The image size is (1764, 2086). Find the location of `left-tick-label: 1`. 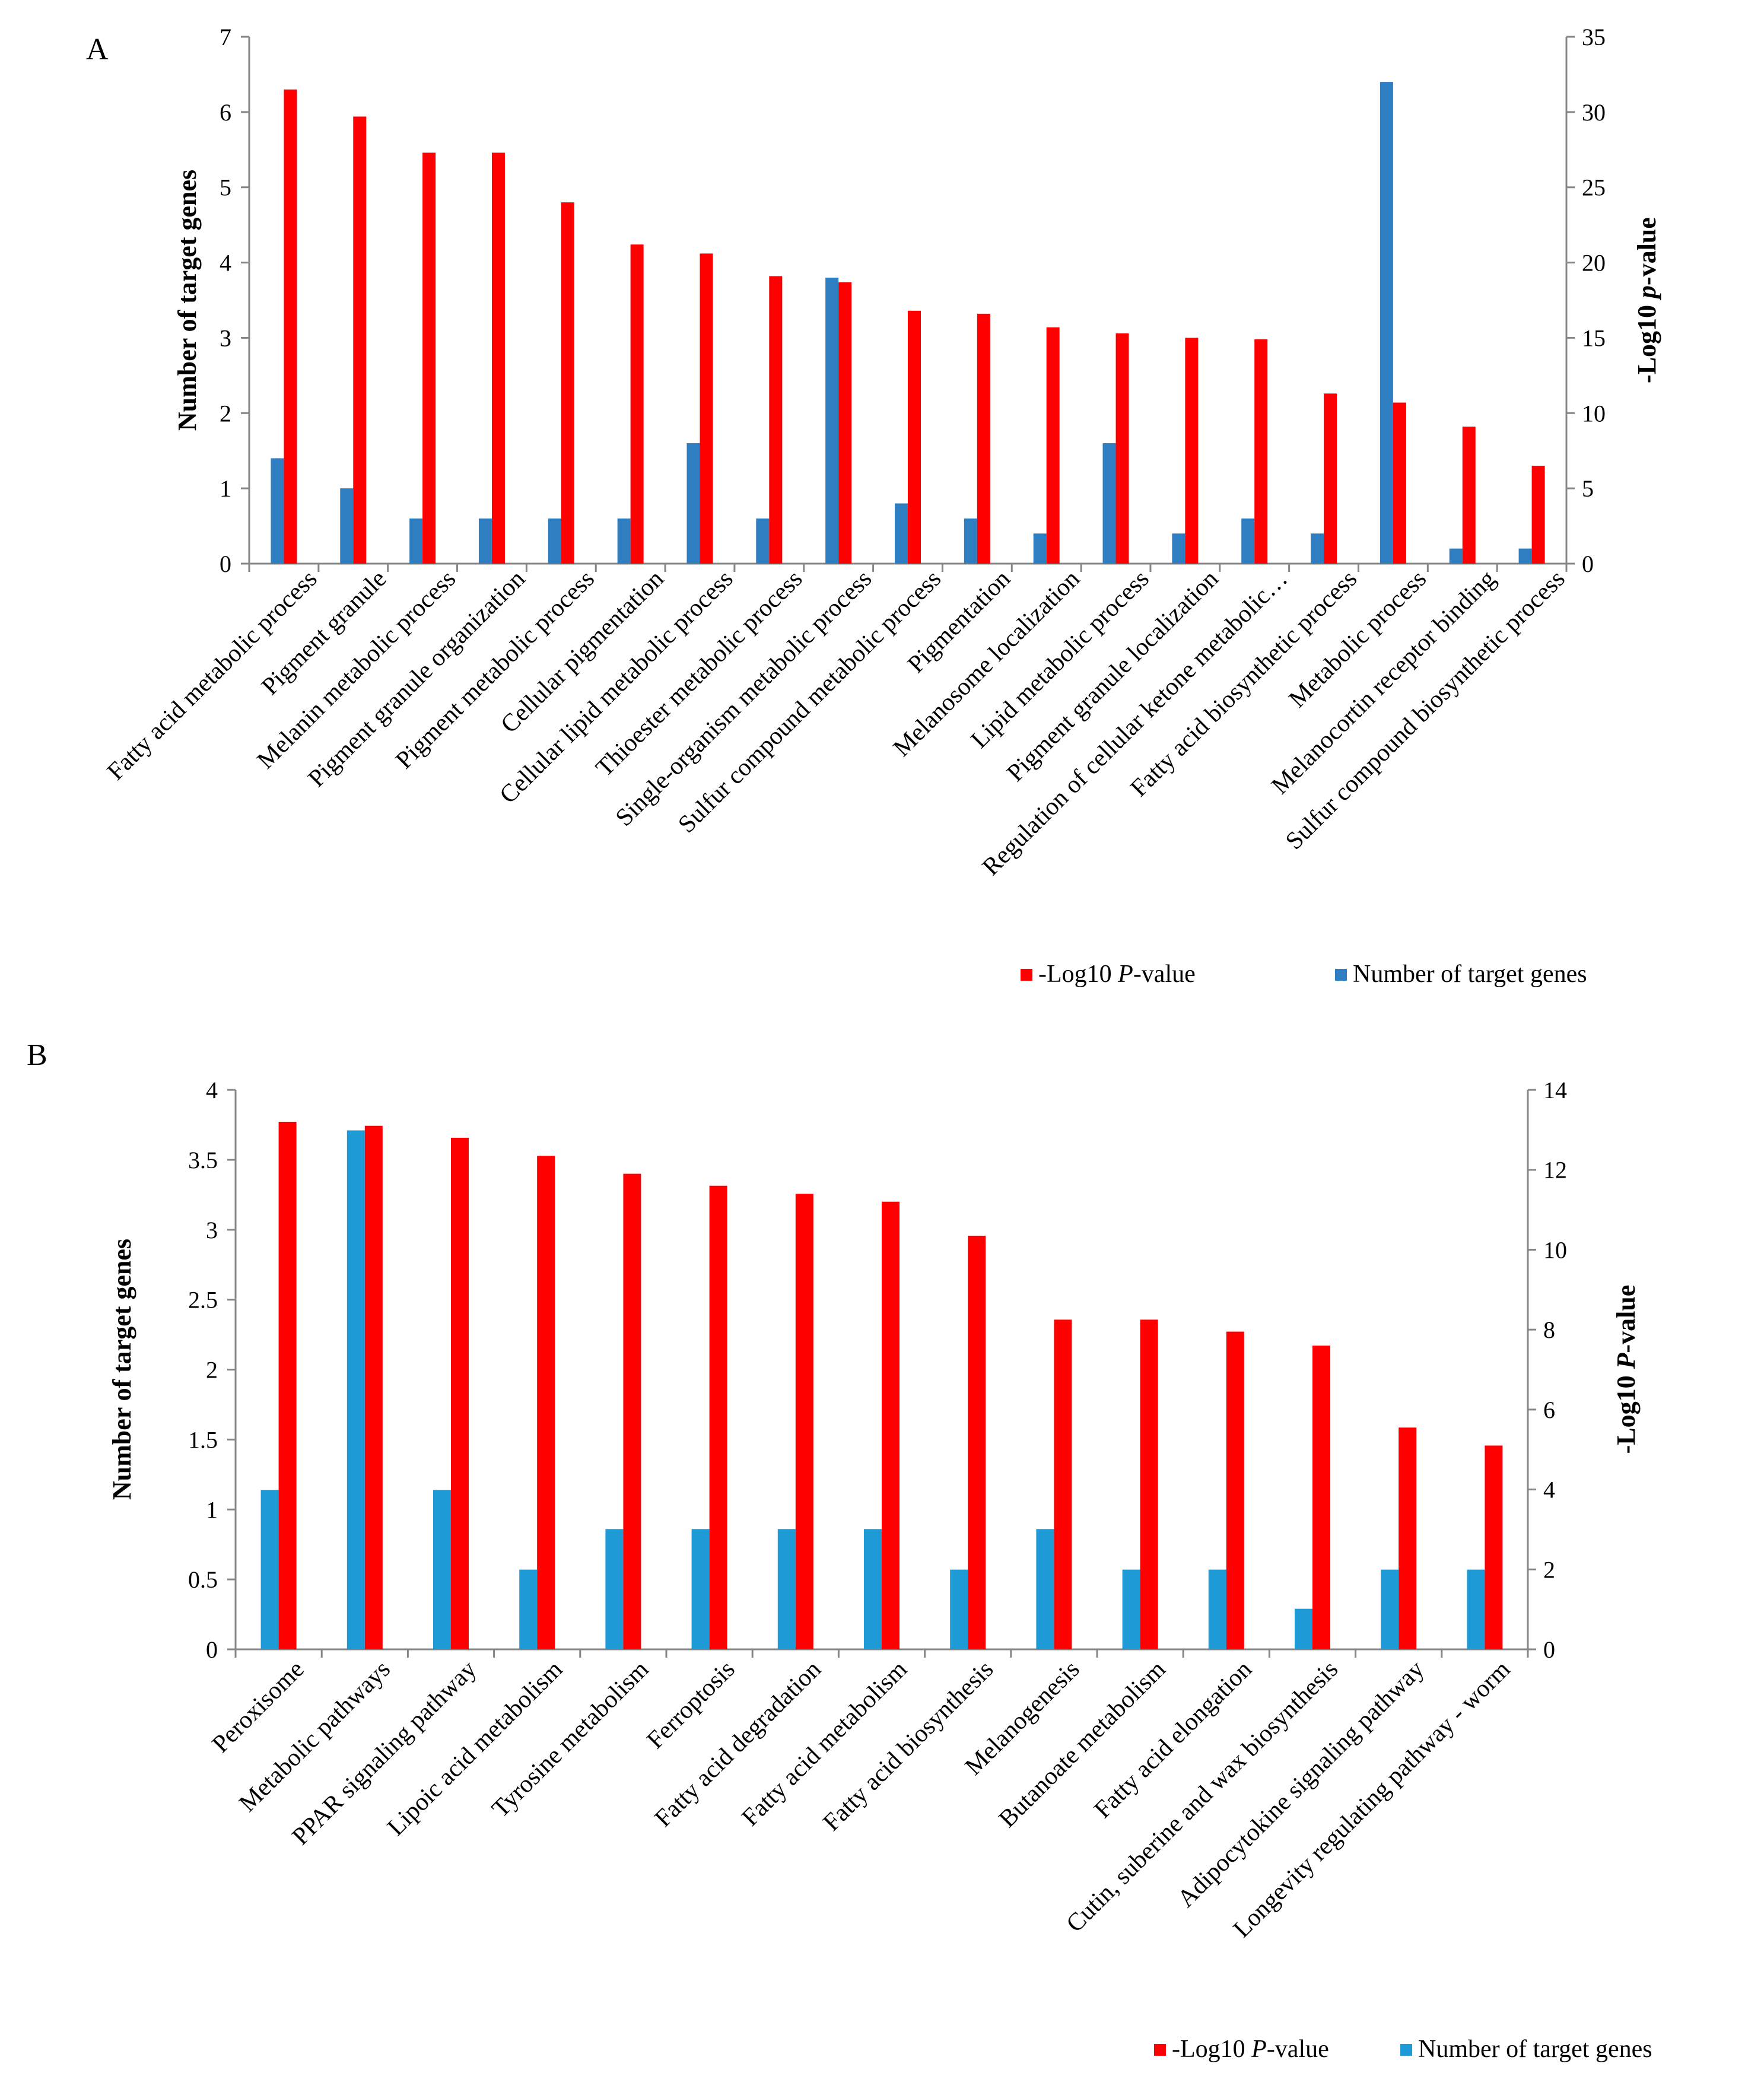

left-tick-label: 1 is located at coordinates (212, 1509).